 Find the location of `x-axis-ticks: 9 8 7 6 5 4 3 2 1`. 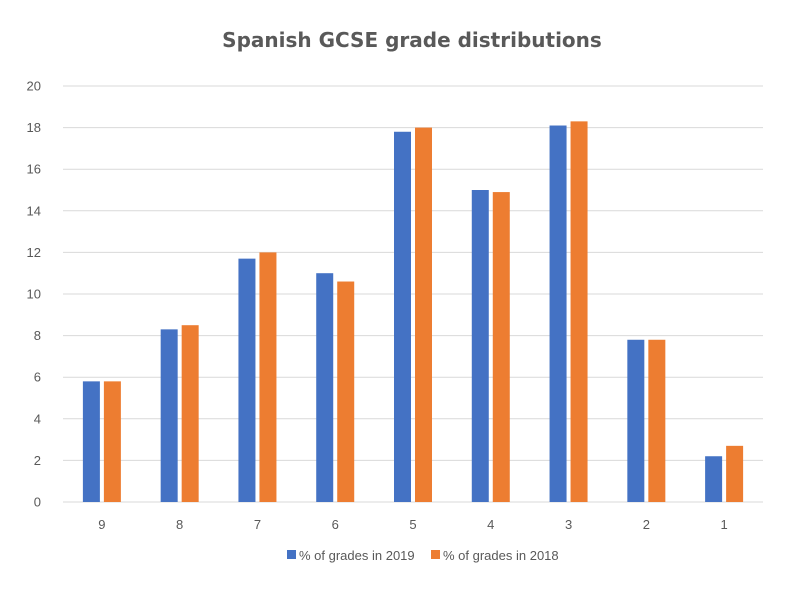

x-axis-ticks: 9 8 7 6 5 4 3 2 1 is located at coordinates (412, 524).